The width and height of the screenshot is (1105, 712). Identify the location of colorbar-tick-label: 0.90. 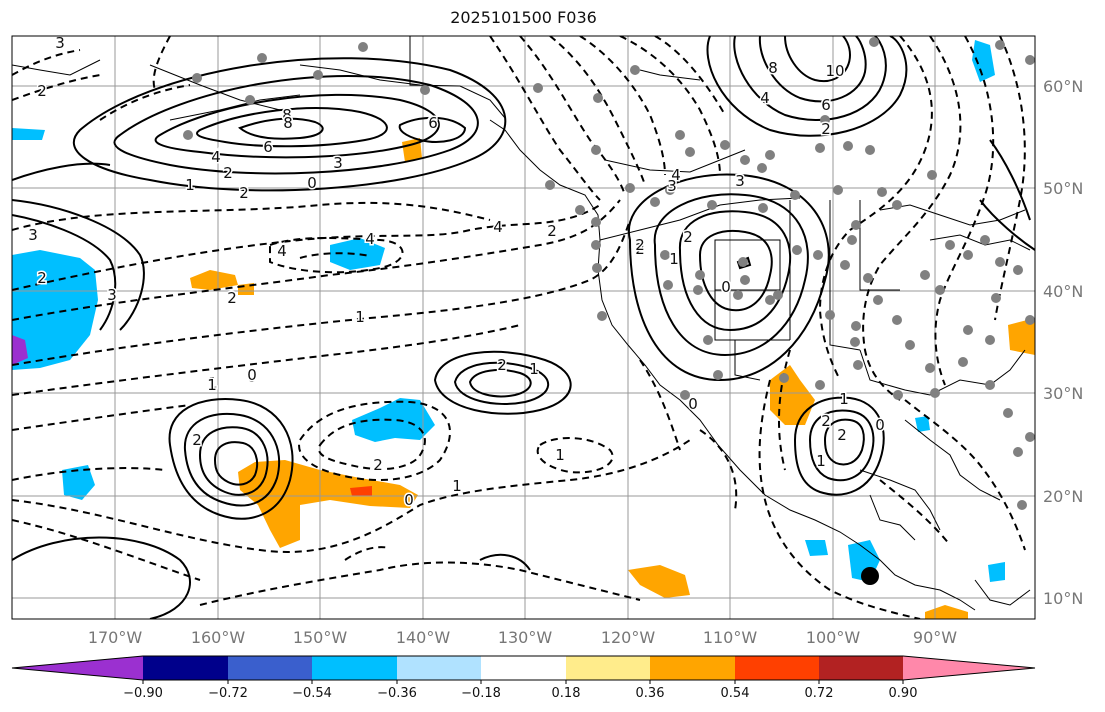
(903, 693).